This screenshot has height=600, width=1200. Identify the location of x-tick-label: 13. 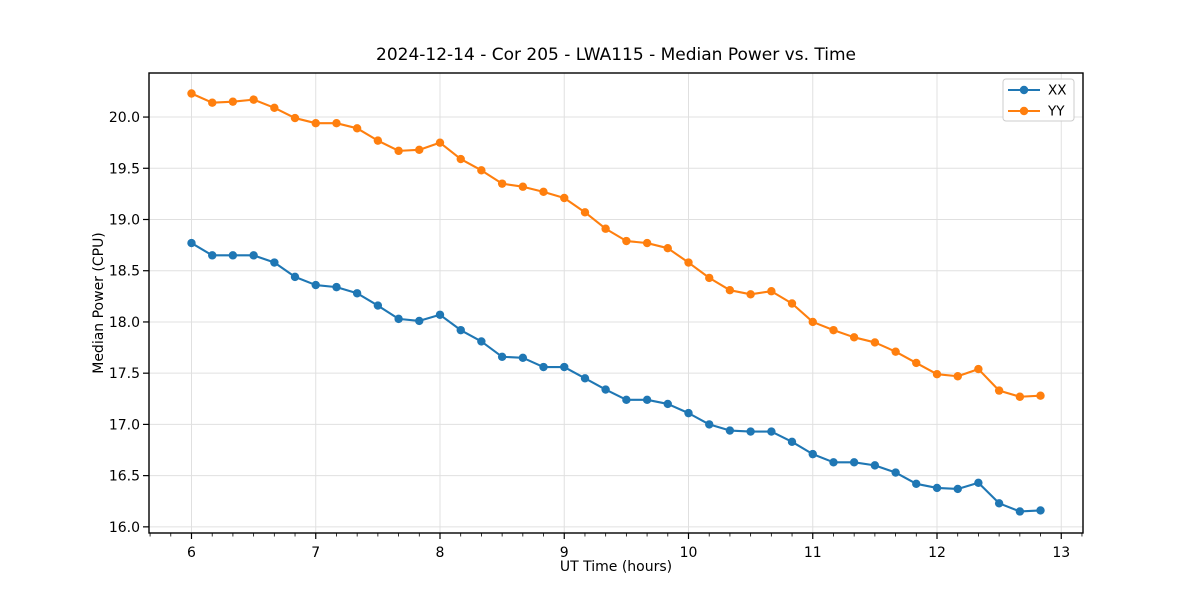
(1061, 553).